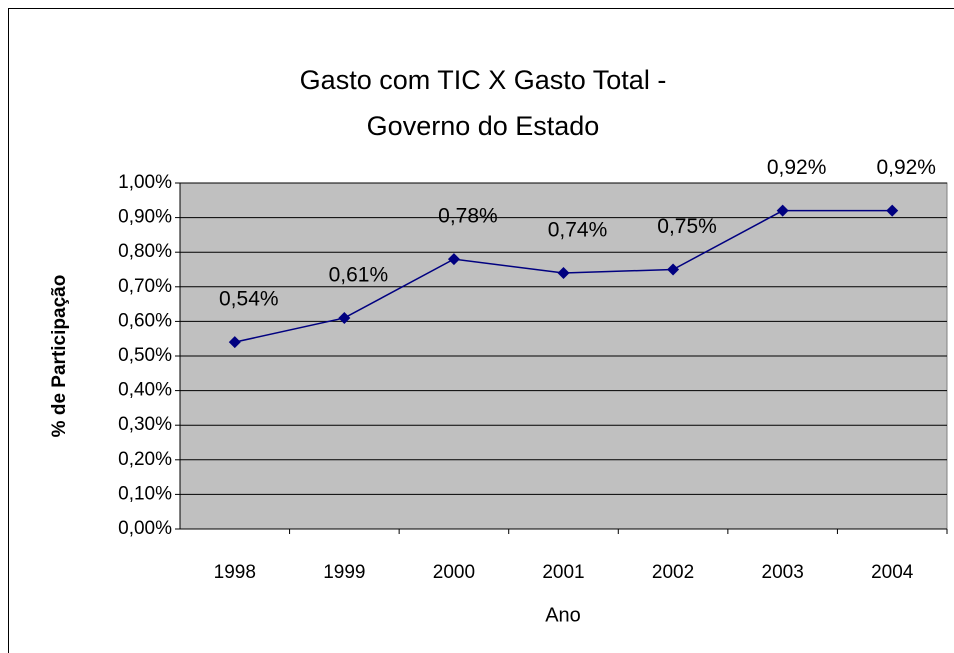 This screenshot has width=954, height=653. Describe the element at coordinates (359, 274) in the screenshot. I see `data-label: 0,61%` at that location.